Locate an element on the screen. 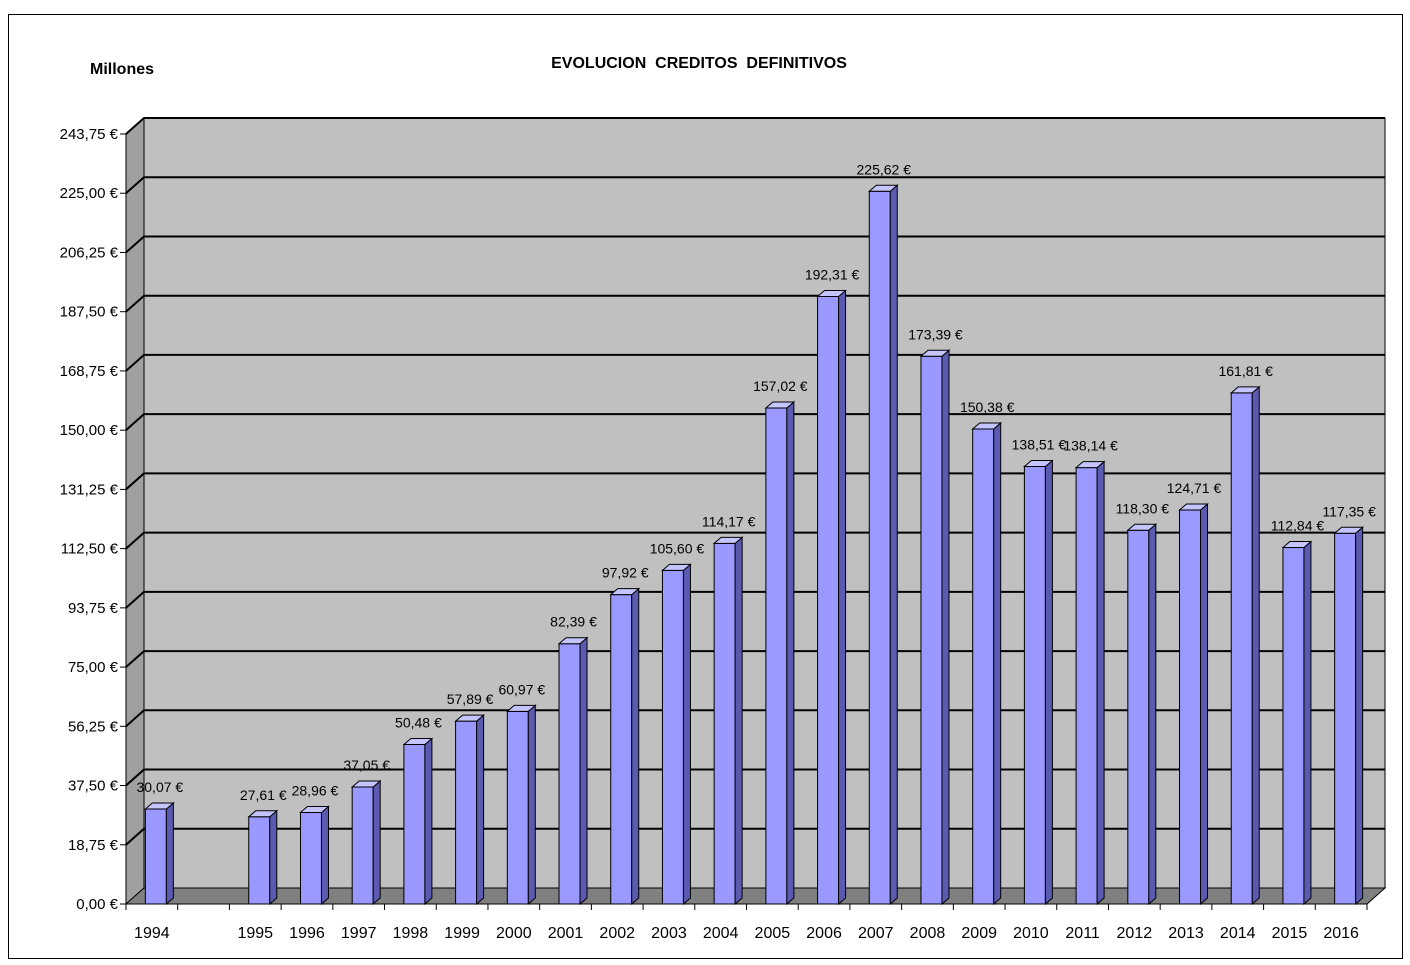 This screenshot has width=1410, height=965. x-tick-label: 2015 is located at coordinates (1290, 933).